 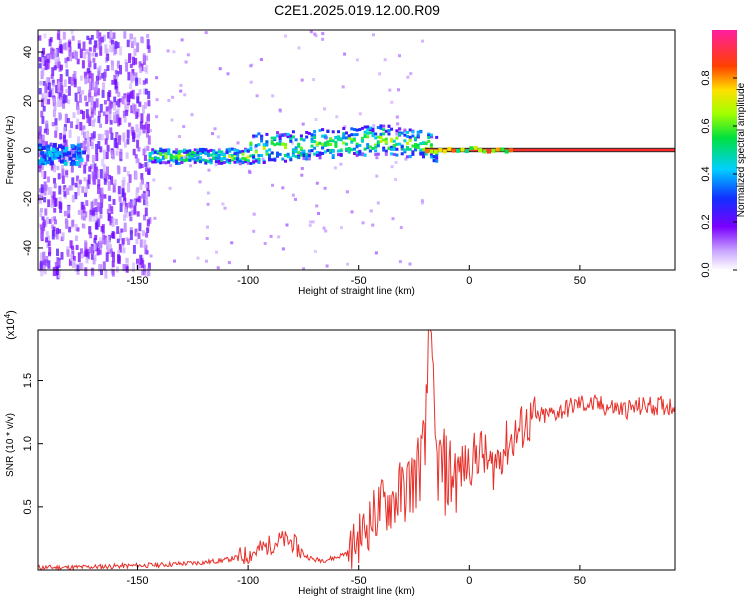 I want to click on snr-x-tick-label: -150, so click(x=138, y=581).